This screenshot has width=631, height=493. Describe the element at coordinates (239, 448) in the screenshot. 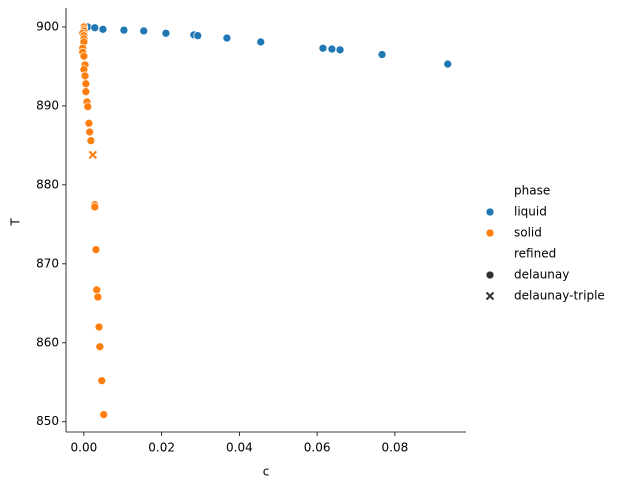

I see `x-tick-label: 0.04` at that location.